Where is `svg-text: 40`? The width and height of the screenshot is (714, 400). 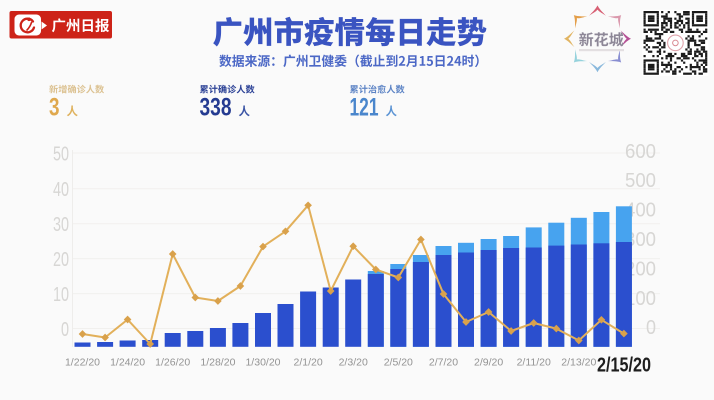
svg-text: 40 is located at coordinates (61, 190).